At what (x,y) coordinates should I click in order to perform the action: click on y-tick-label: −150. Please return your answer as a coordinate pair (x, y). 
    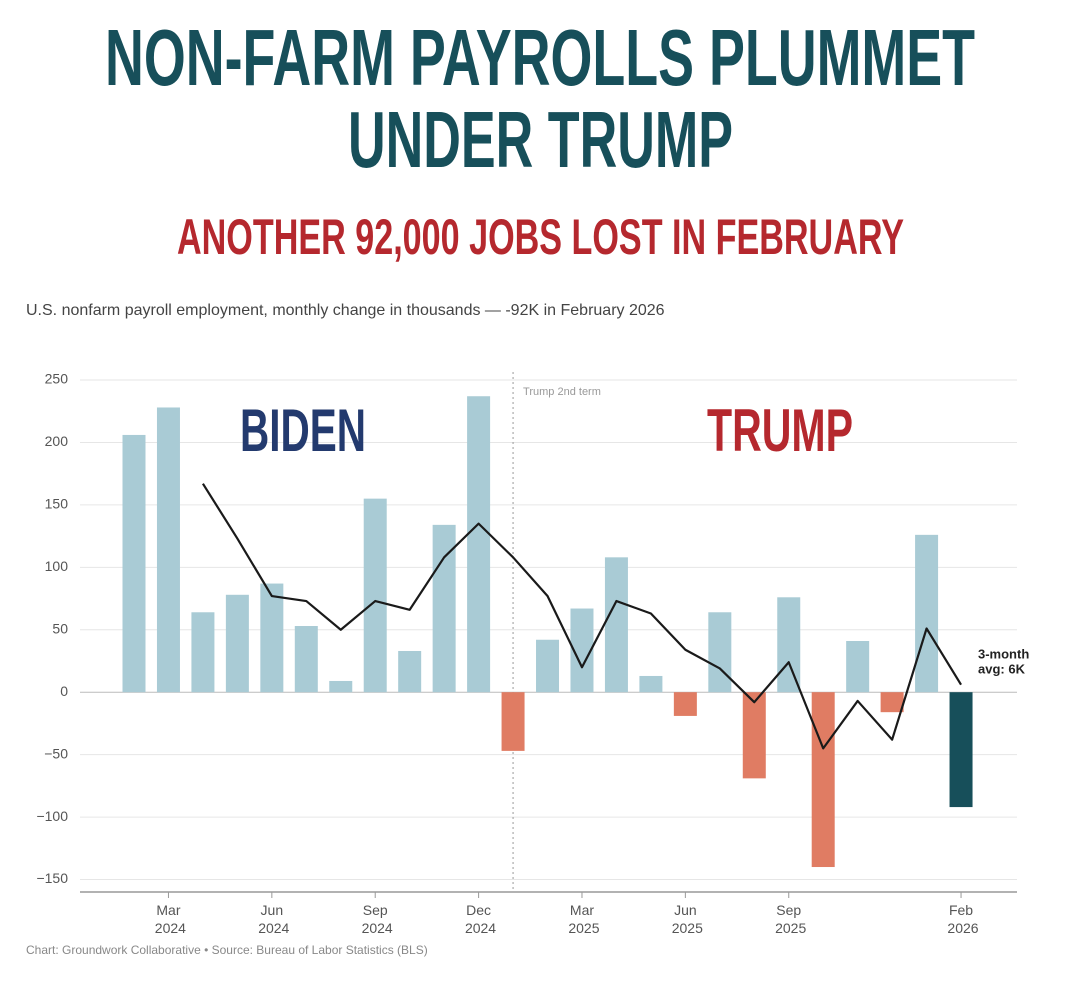
    Looking at the image, I should click on (52, 878).